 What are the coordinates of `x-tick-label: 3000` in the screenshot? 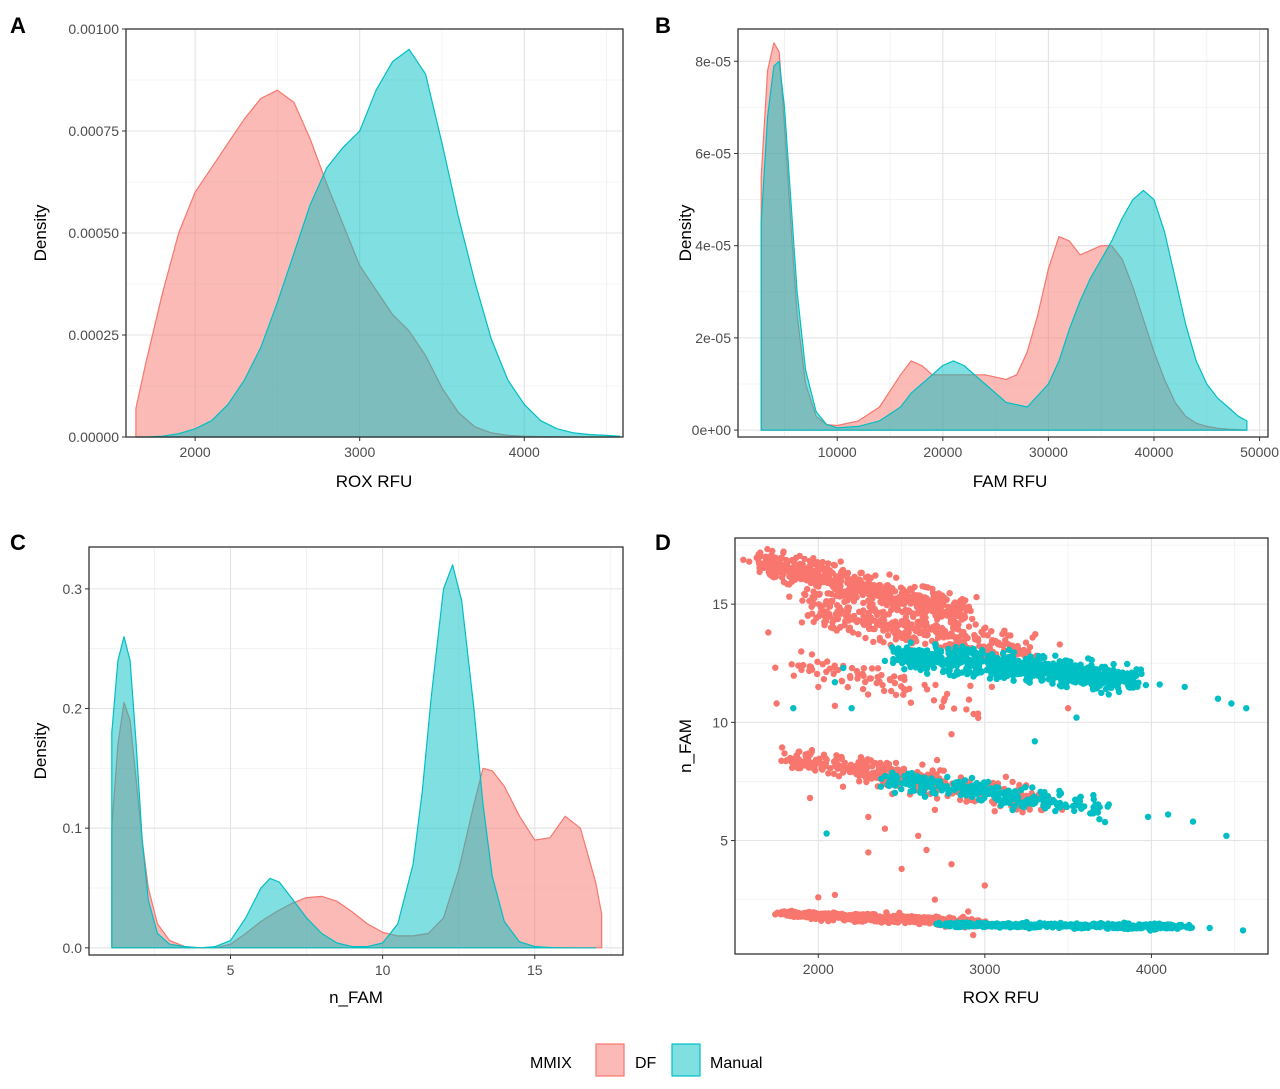 It's located at (359, 452).